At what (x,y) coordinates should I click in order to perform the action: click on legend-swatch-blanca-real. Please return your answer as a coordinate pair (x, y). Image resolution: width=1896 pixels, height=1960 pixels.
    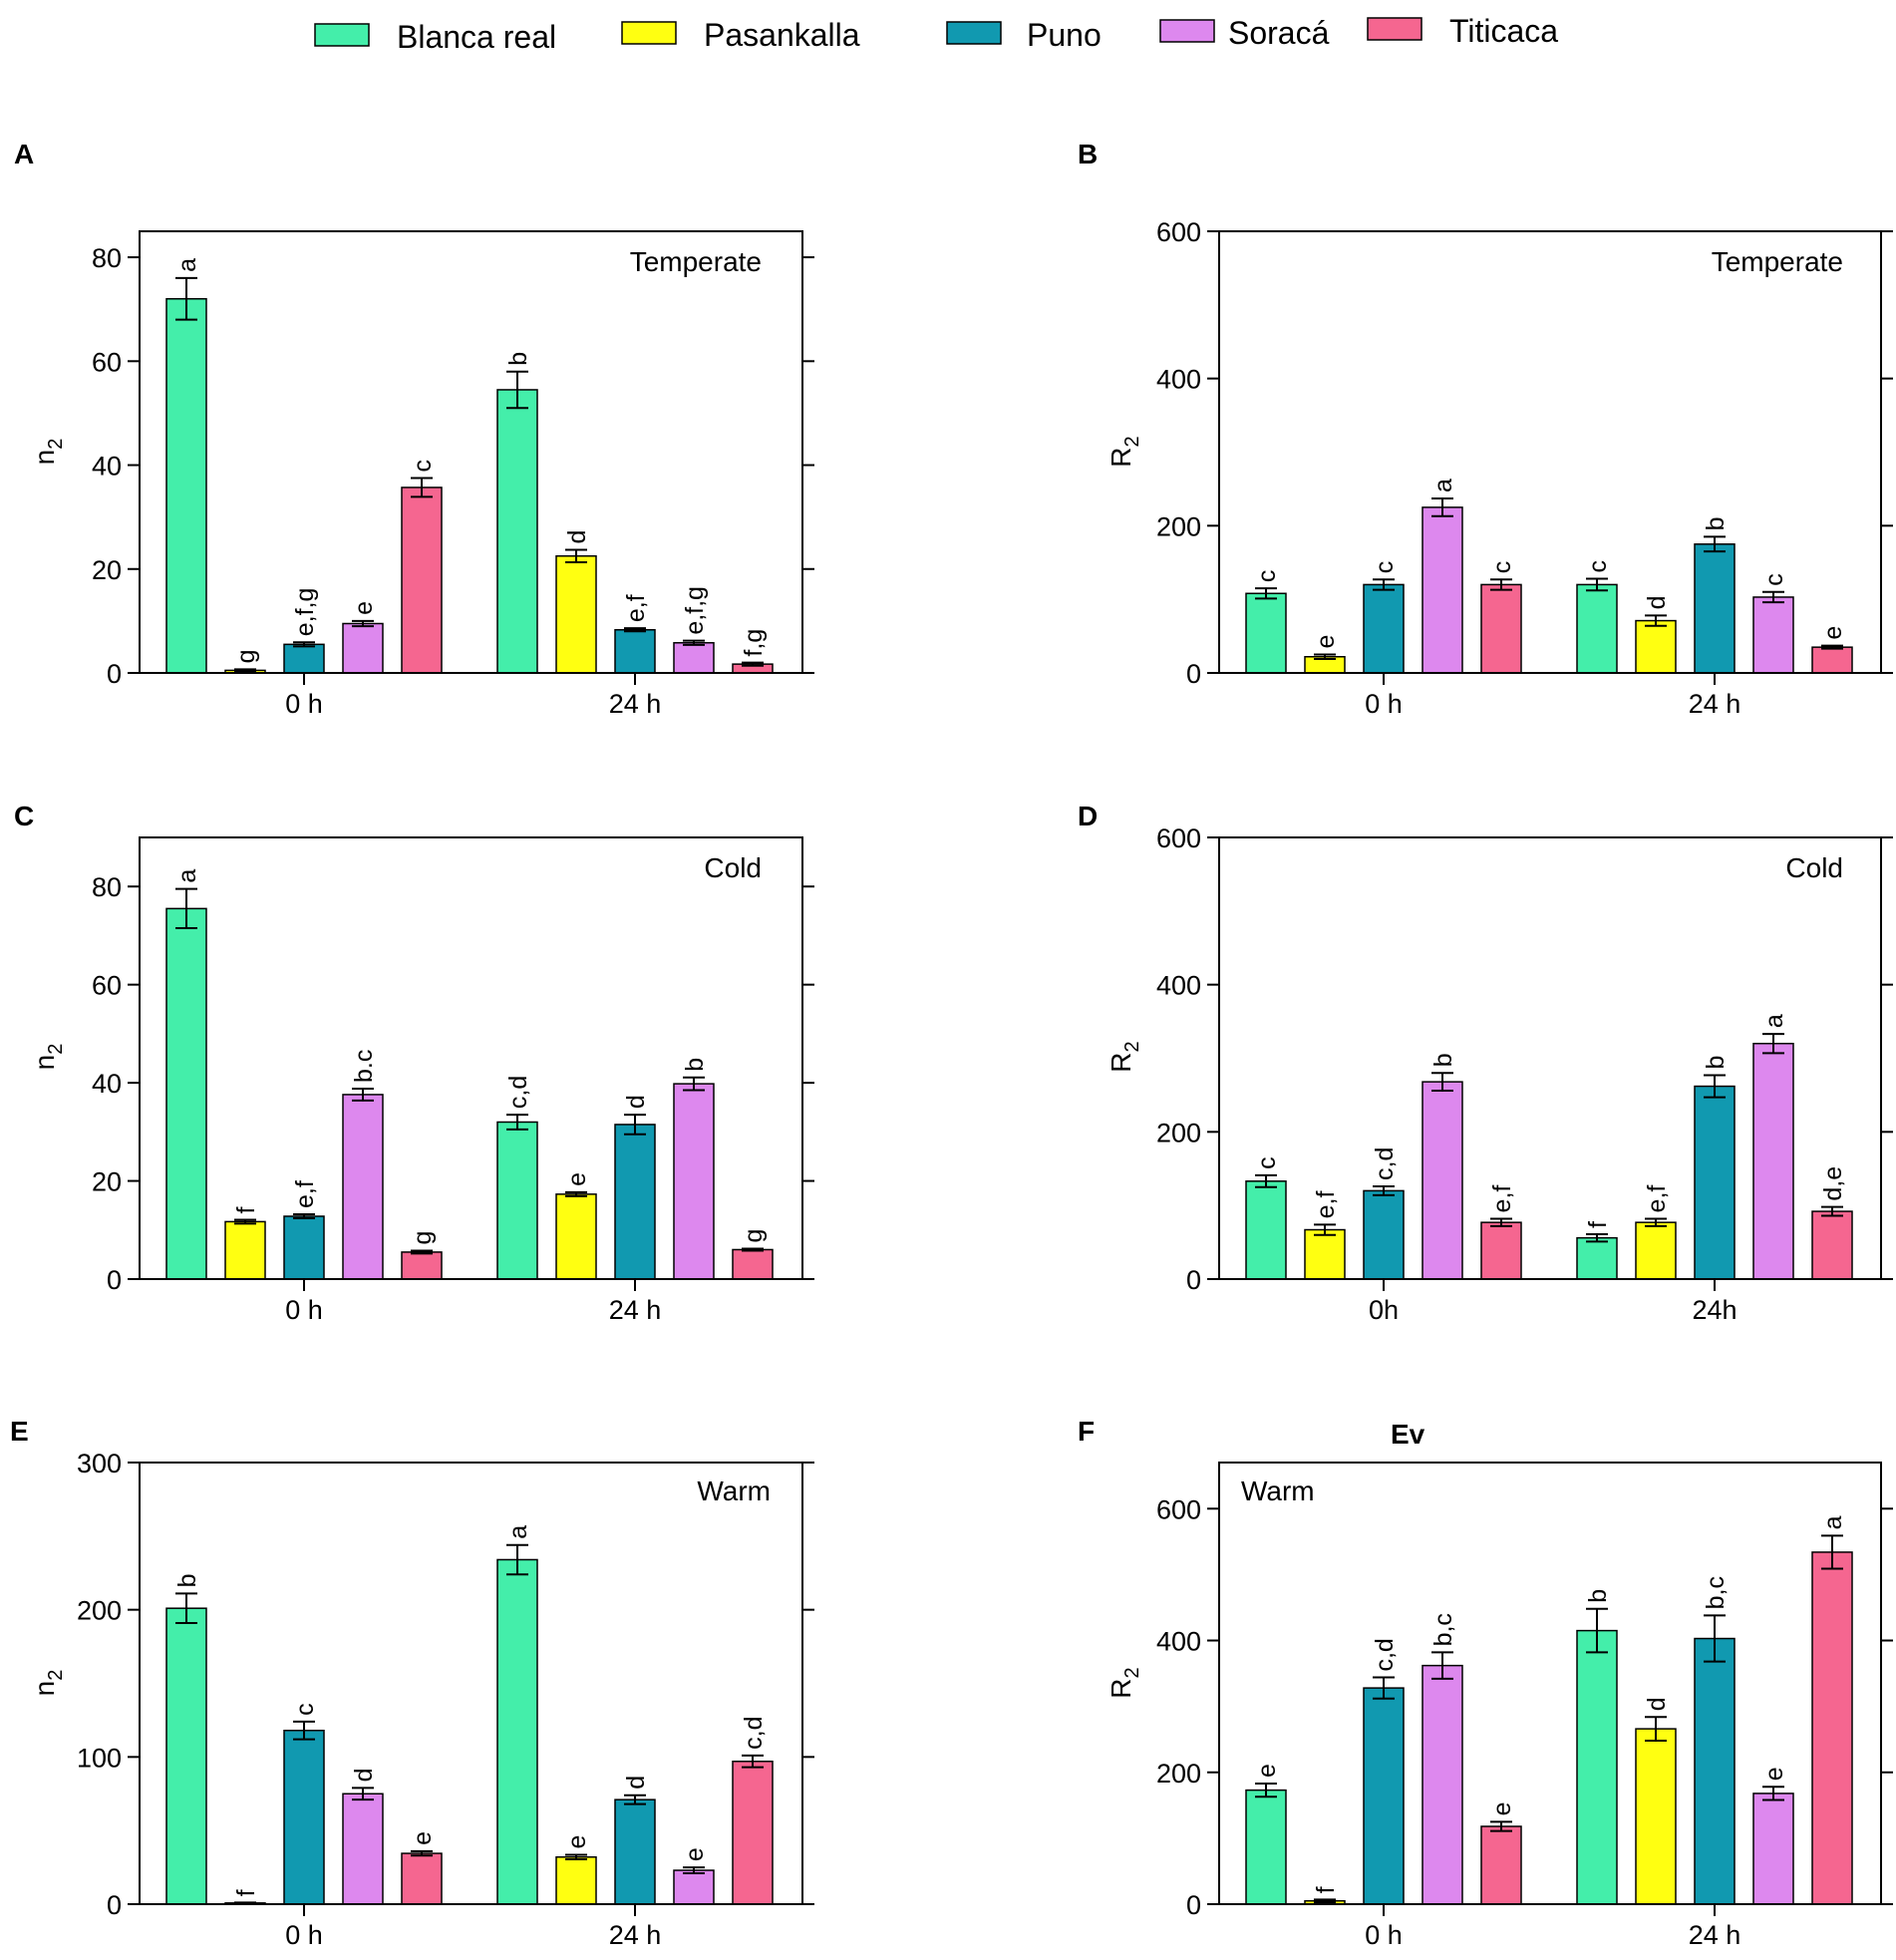
    Looking at the image, I should click on (342, 35).